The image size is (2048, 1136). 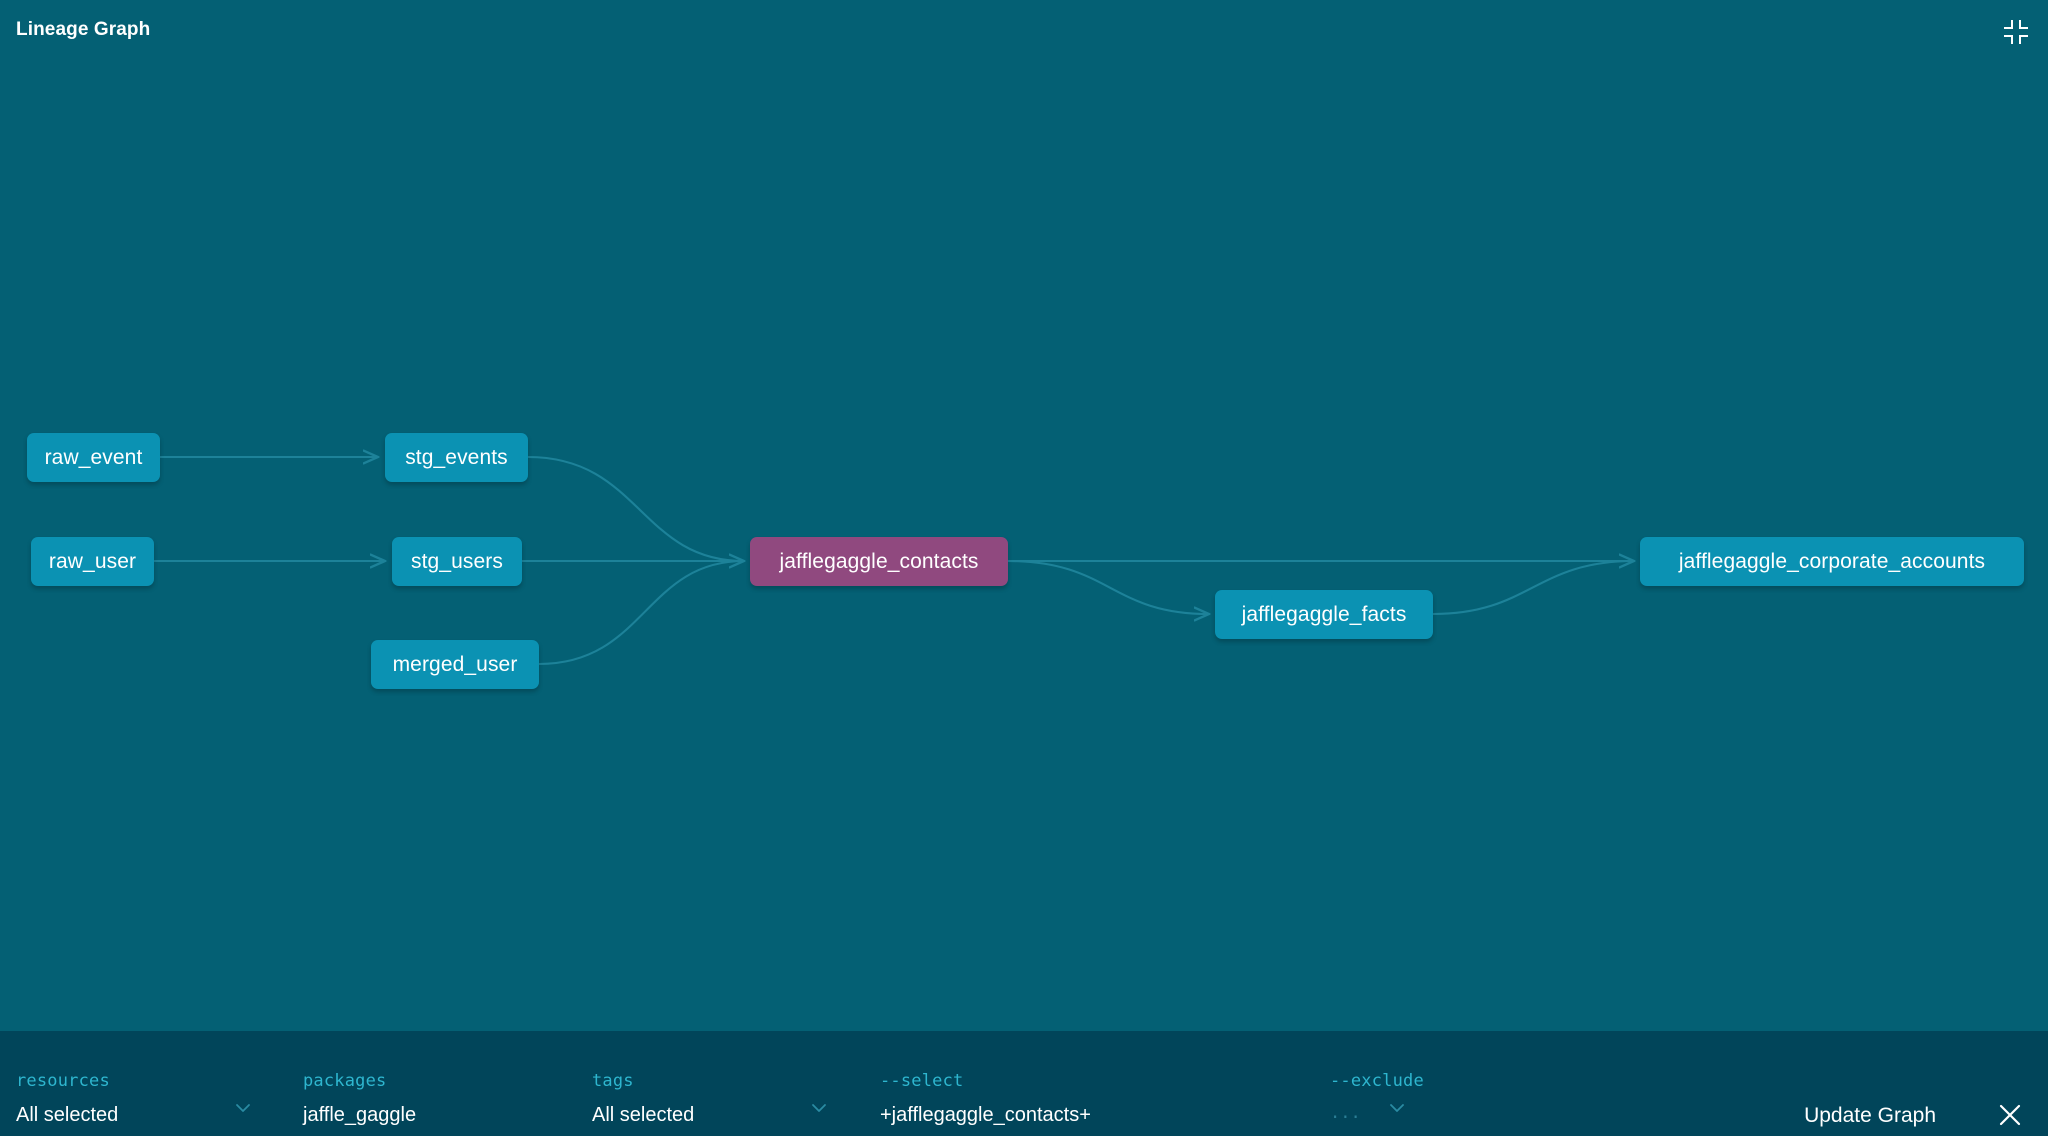 I want to click on graph-node-raw_user: raw_user, so click(x=92, y=561).